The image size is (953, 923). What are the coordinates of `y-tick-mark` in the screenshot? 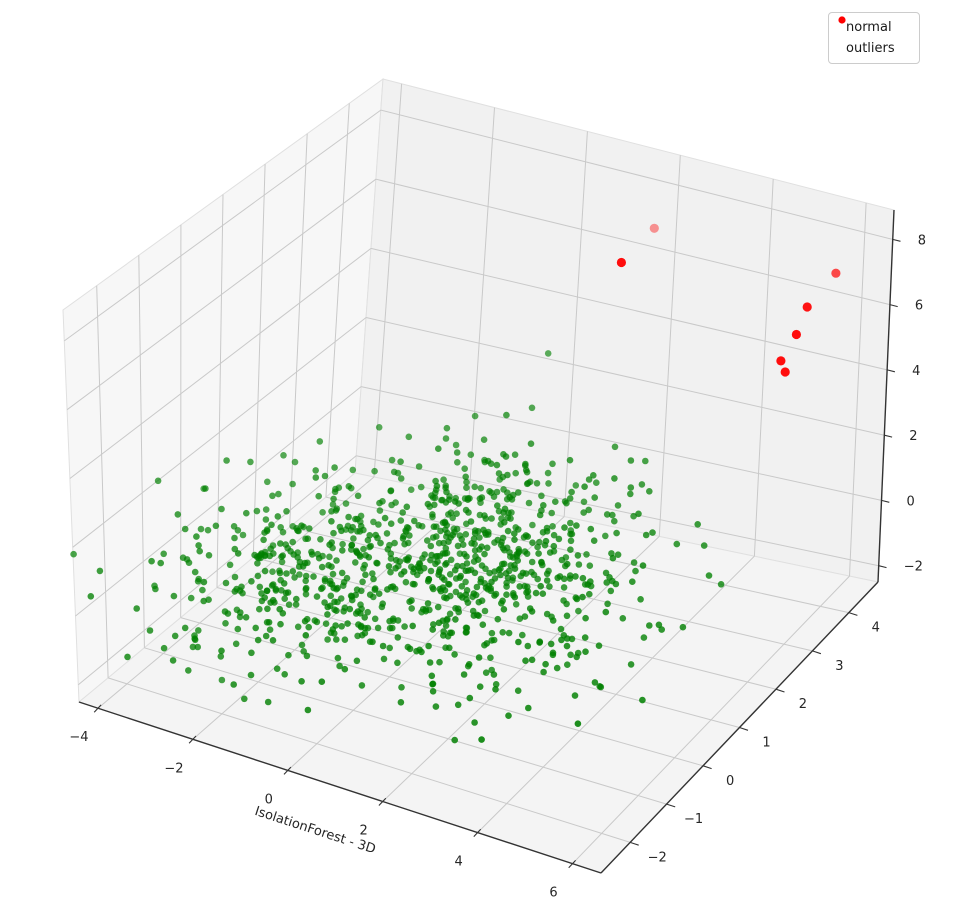 It's located at (671, 805).